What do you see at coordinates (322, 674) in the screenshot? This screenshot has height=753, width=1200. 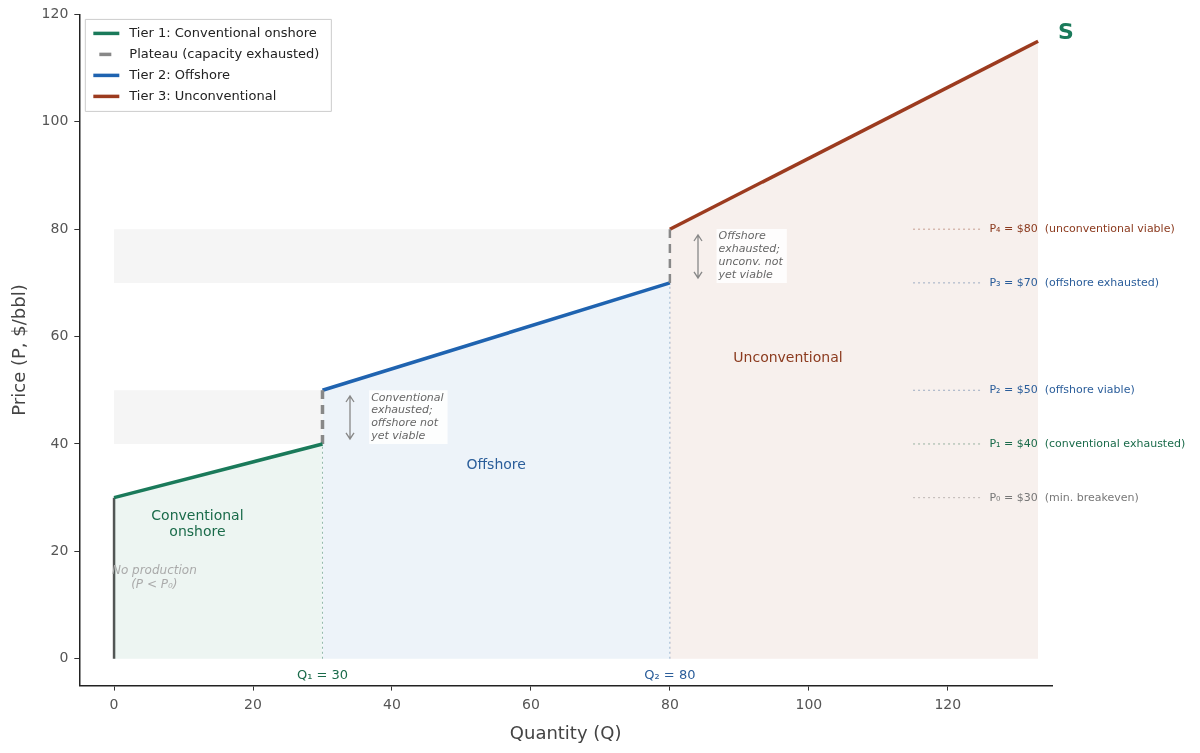 I see `ref-line-label: Q₁ = 30` at bounding box center [322, 674].